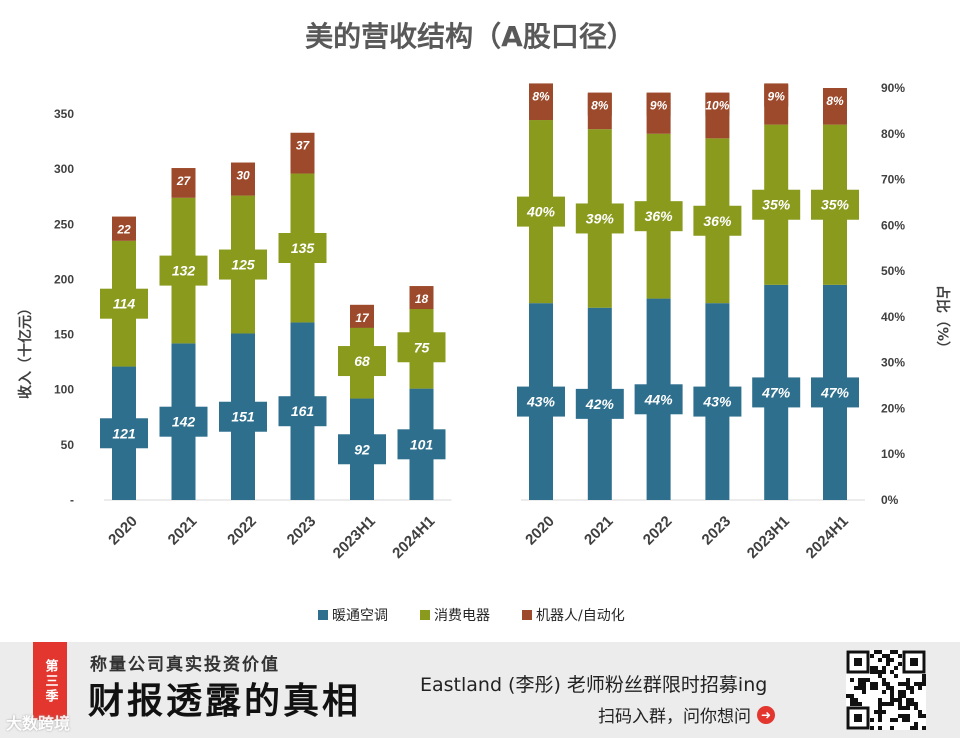 The width and height of the screenshot is (960, 738). I want to click on data-label: 132, so click(184, 271).